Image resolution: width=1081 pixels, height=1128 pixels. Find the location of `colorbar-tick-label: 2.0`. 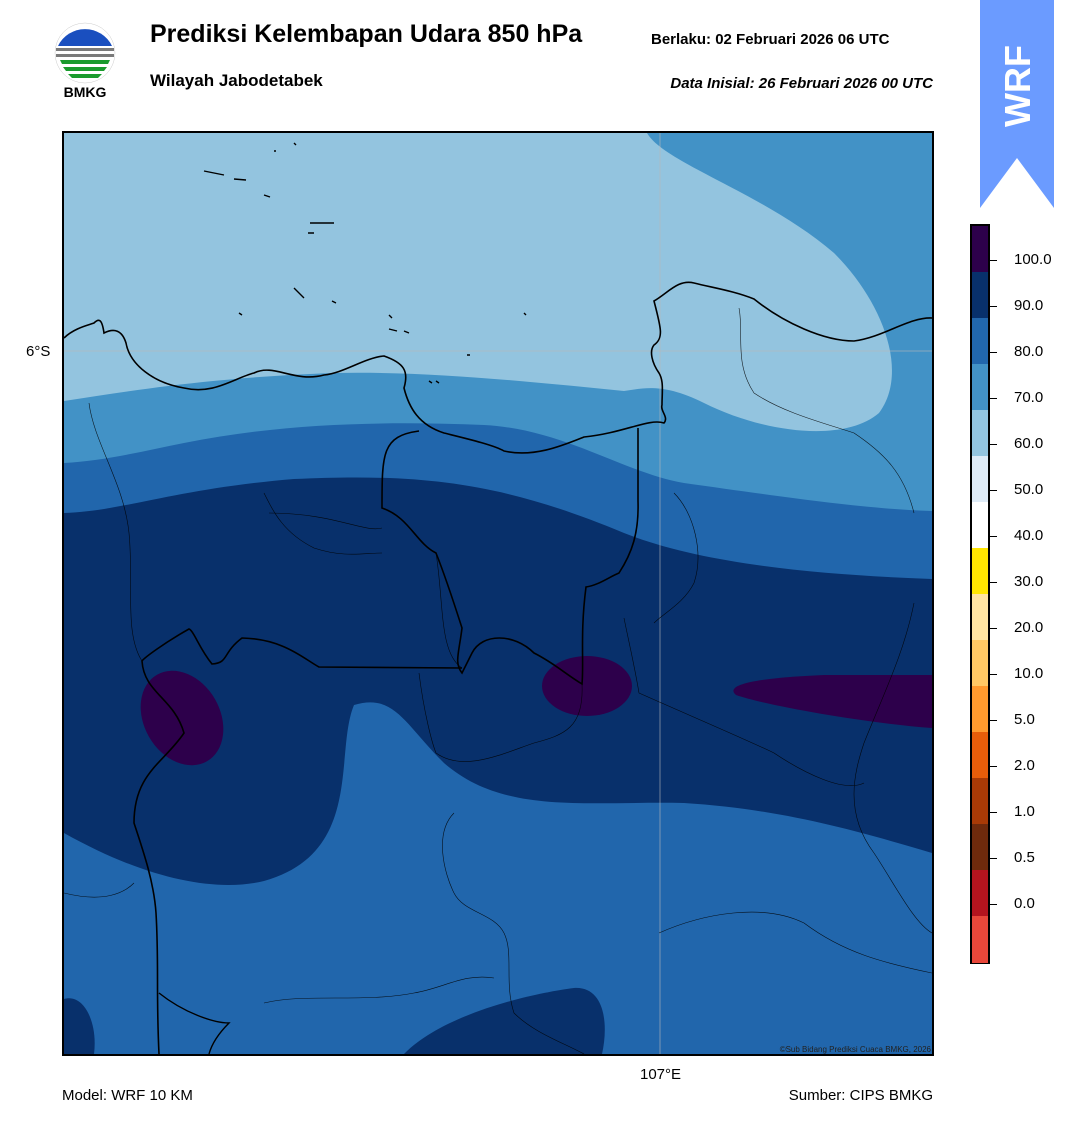

colorbar-tick-label: 2.0 is located at coordinates (1024, 765).